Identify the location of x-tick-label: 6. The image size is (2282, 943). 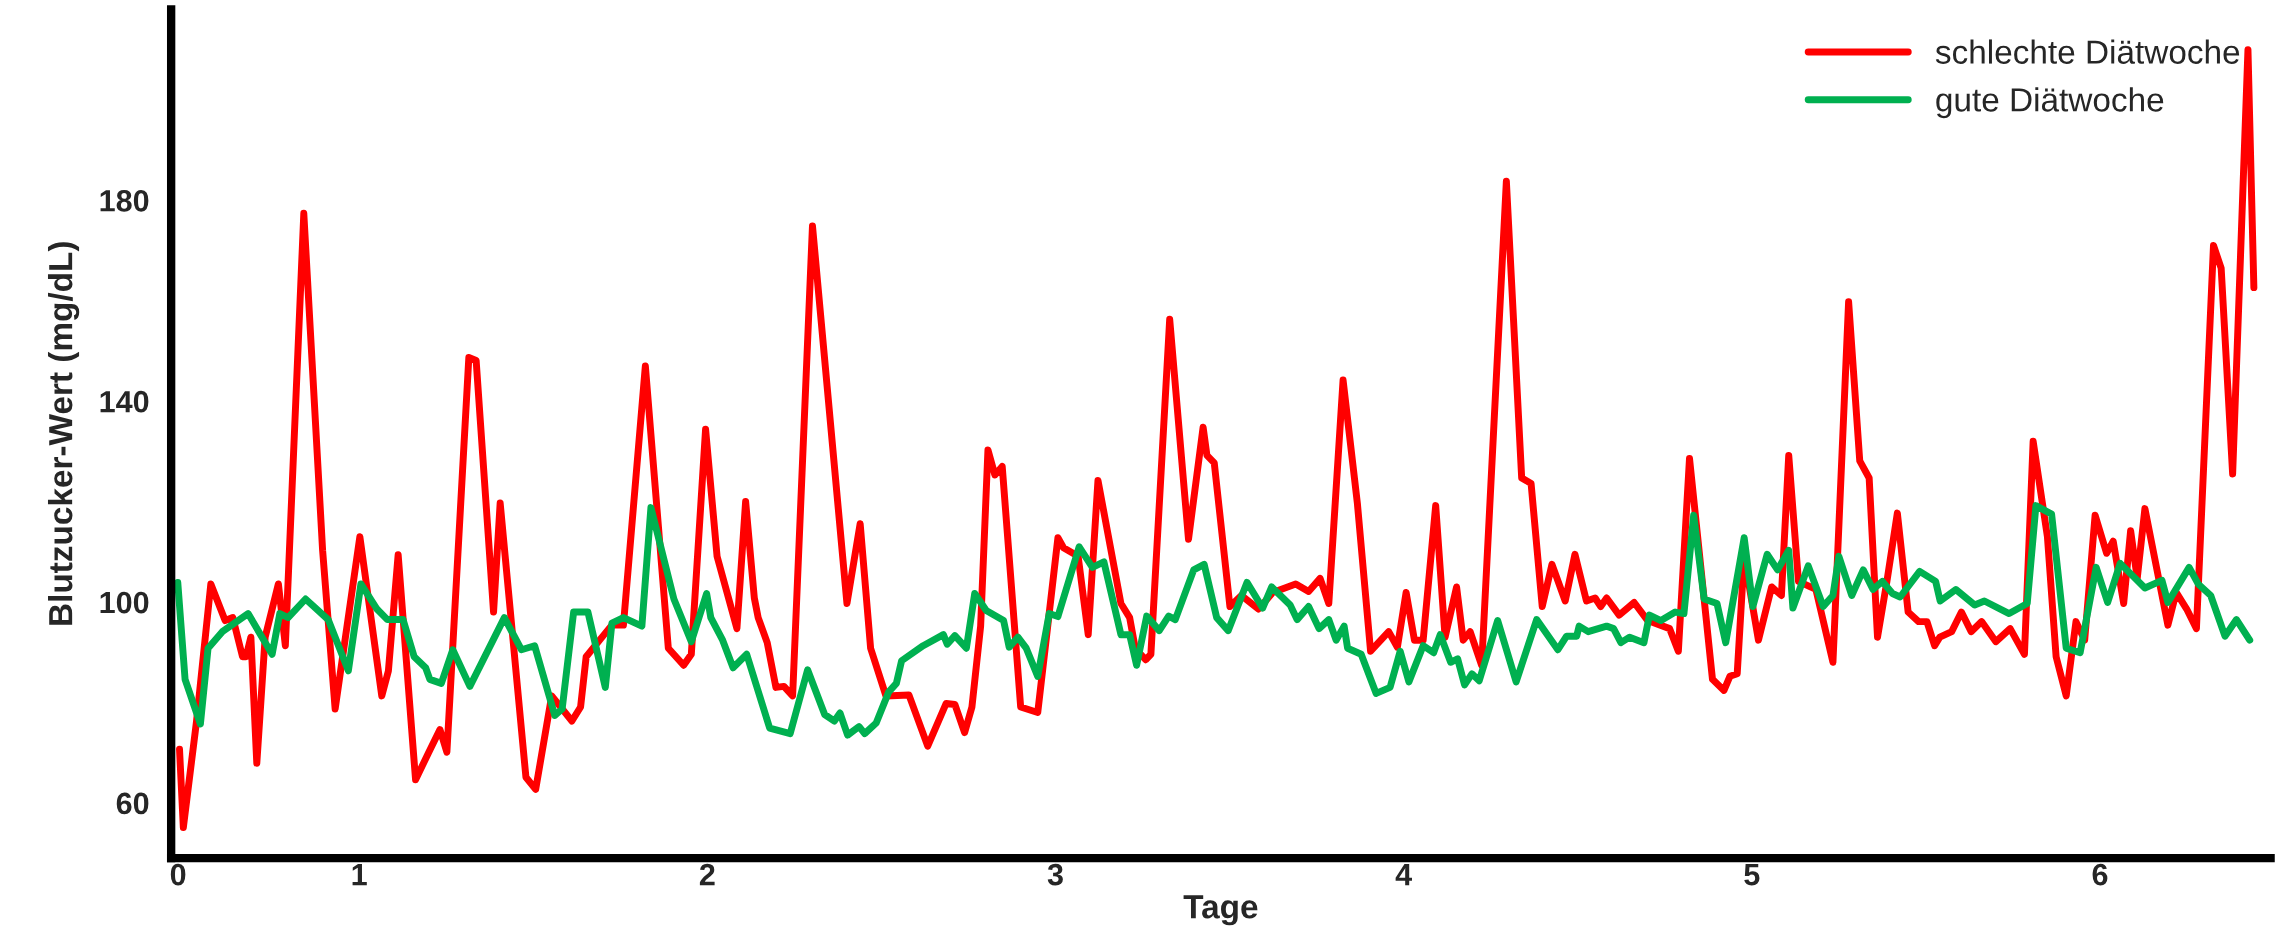
(2100, 874).